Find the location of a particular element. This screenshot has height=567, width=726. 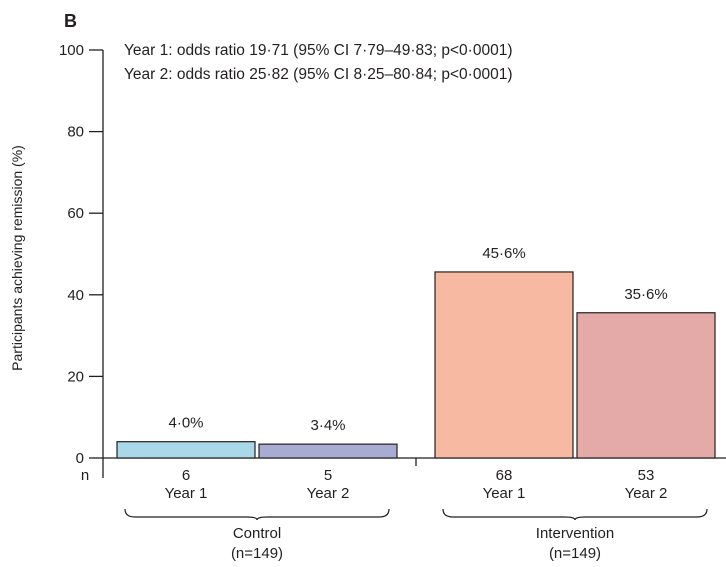

bar-value-label: 3·4% is located at coordinates (327, 425).